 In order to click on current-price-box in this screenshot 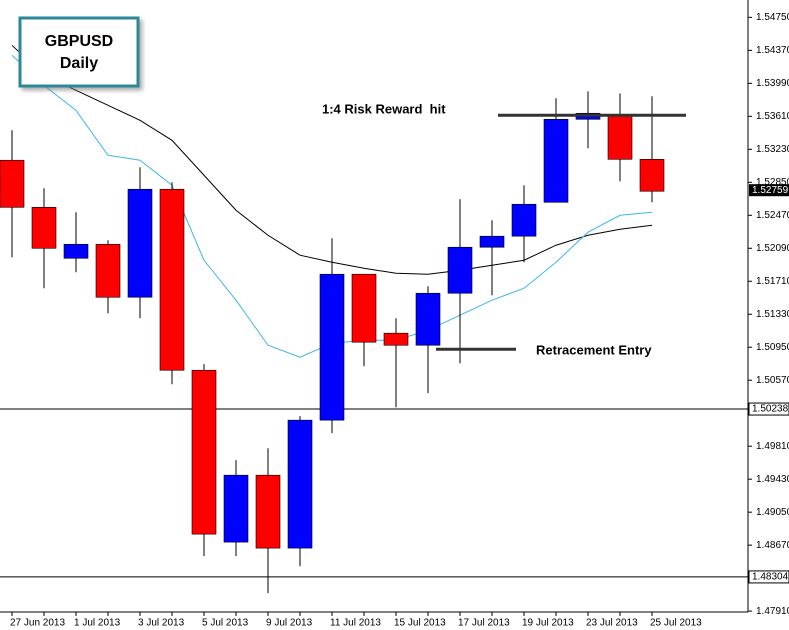, I will do `click(769, 190)`.